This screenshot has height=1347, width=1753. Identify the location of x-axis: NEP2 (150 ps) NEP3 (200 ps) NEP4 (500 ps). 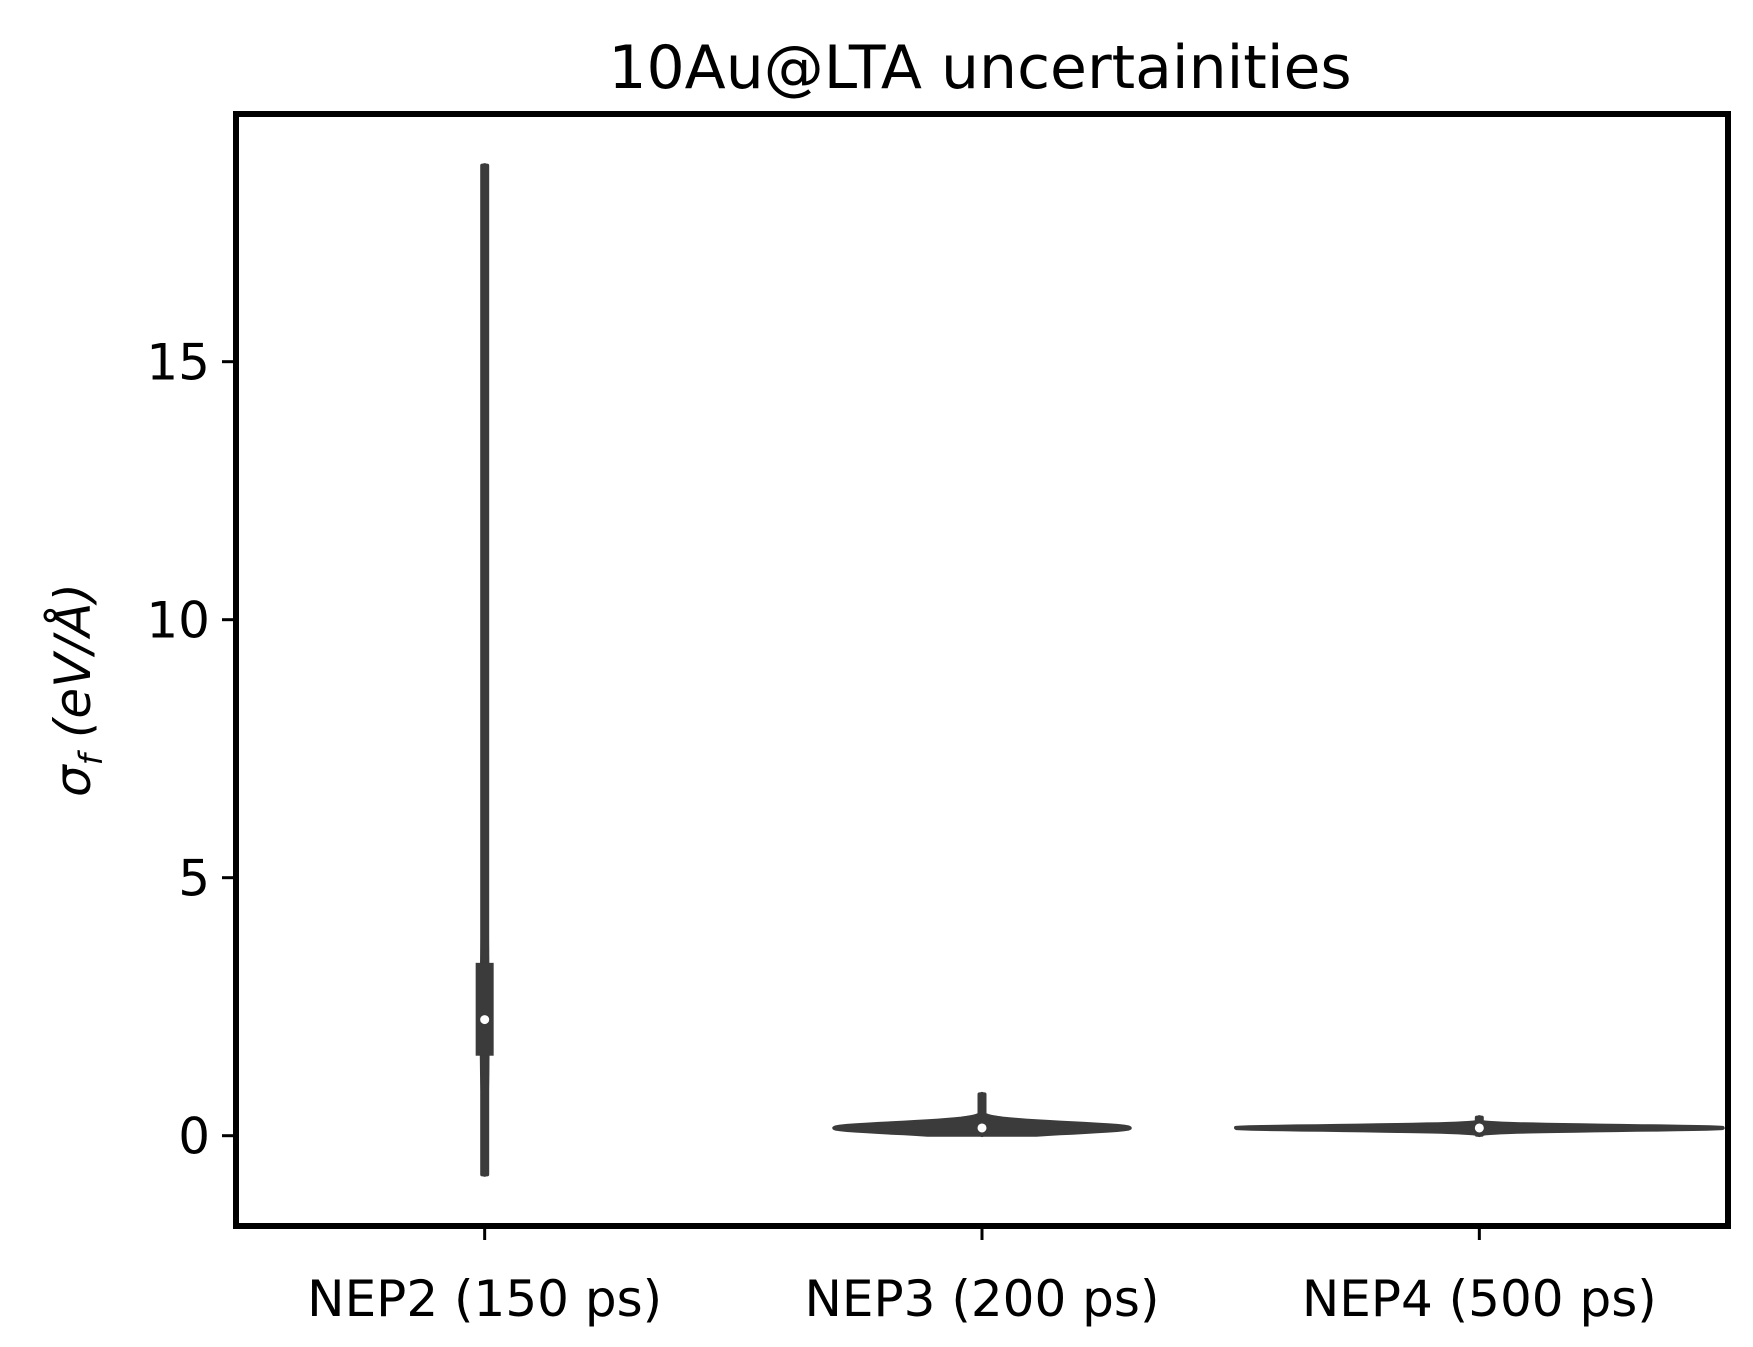
(982, 1277).